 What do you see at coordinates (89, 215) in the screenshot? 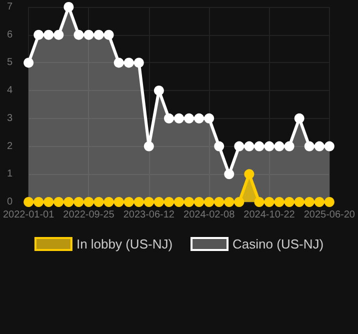
I see `x-tick-label: 2022-09-25` at bounding box center [89, 215].